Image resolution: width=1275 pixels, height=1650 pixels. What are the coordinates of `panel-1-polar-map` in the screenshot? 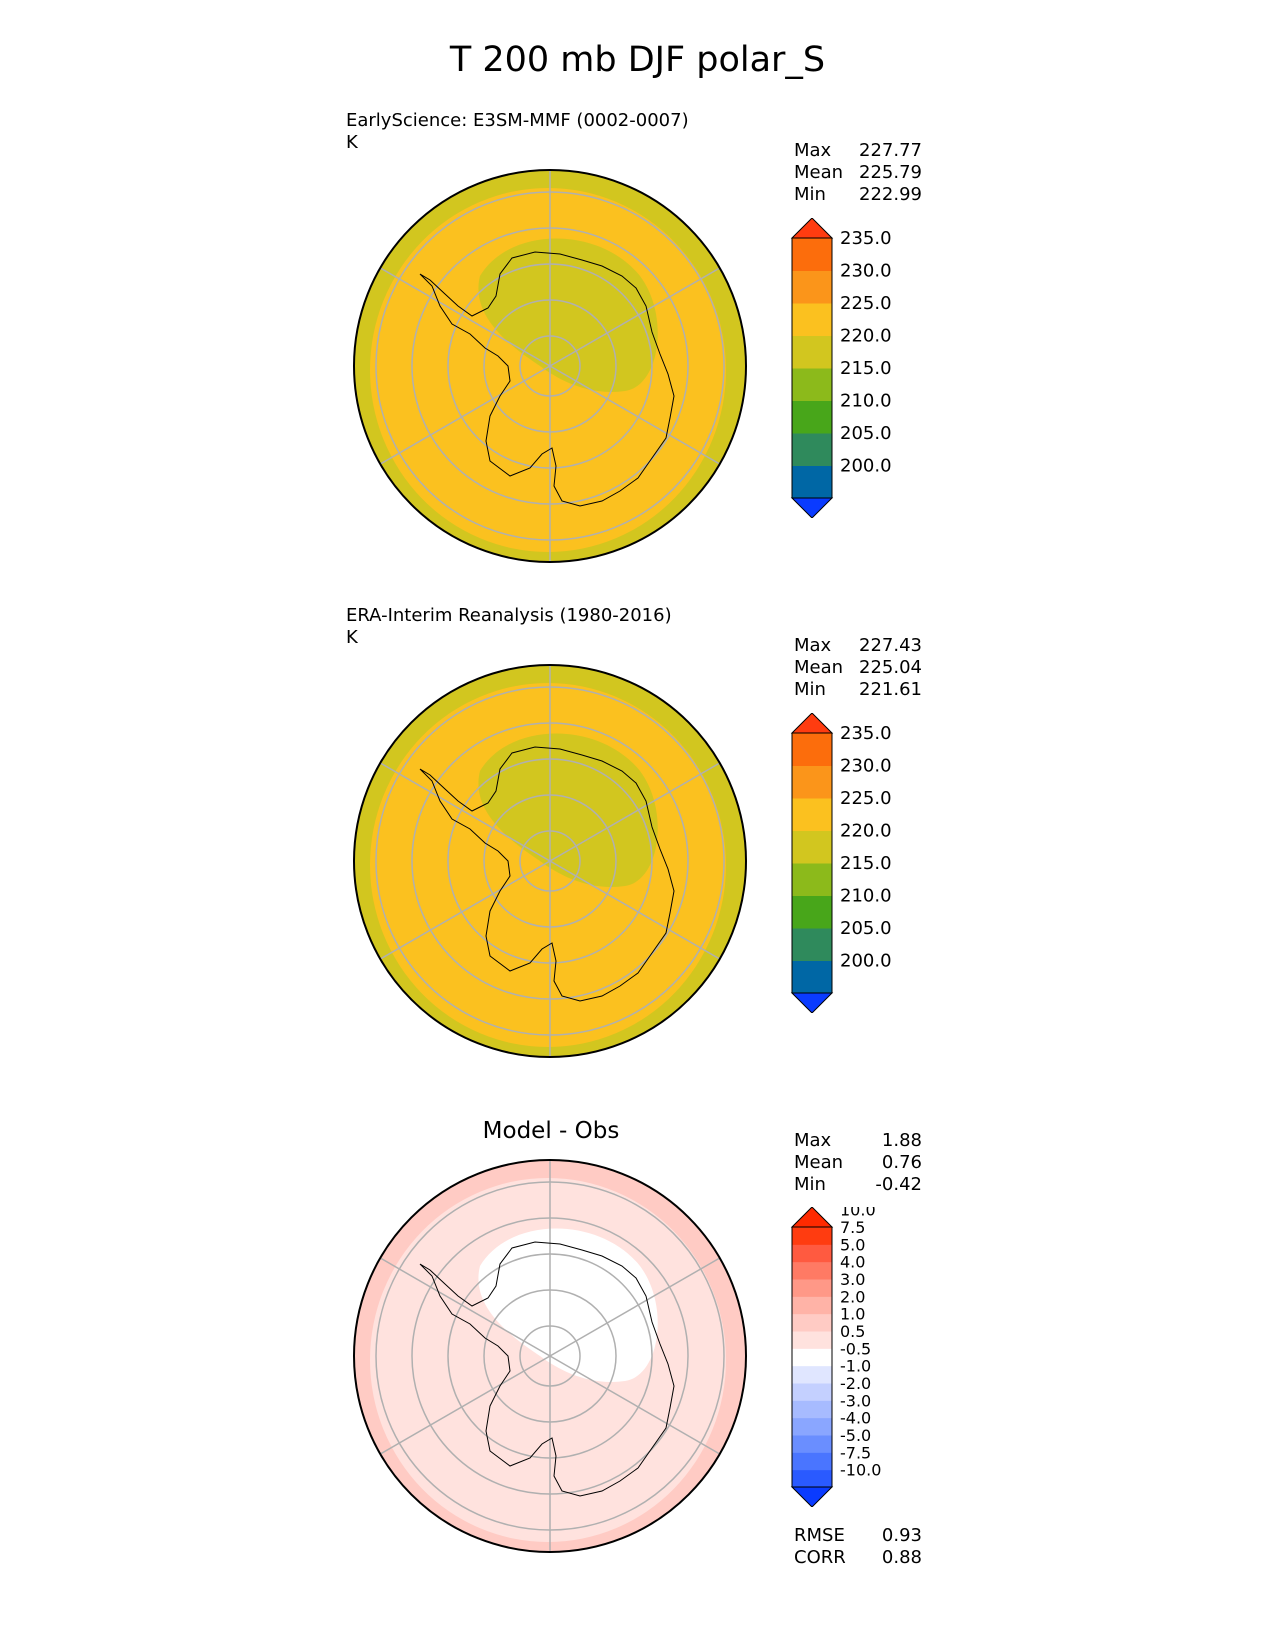 It's located at (550, 366).